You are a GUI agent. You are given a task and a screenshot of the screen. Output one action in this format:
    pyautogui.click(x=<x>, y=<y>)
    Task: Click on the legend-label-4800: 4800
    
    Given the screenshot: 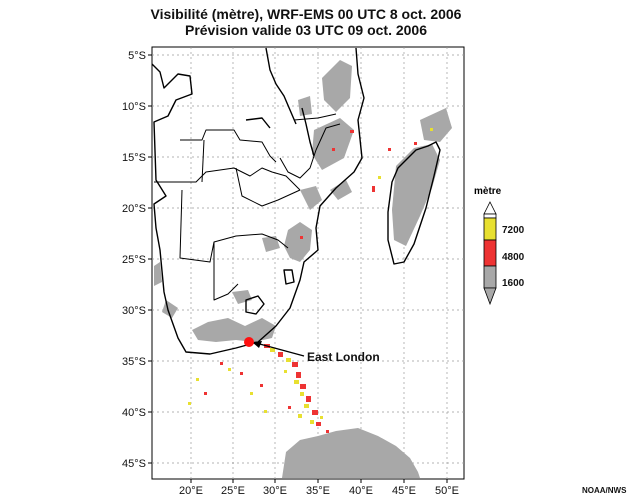 What is the action you would take?
    pyautogui.click(x=513, y=257)
    